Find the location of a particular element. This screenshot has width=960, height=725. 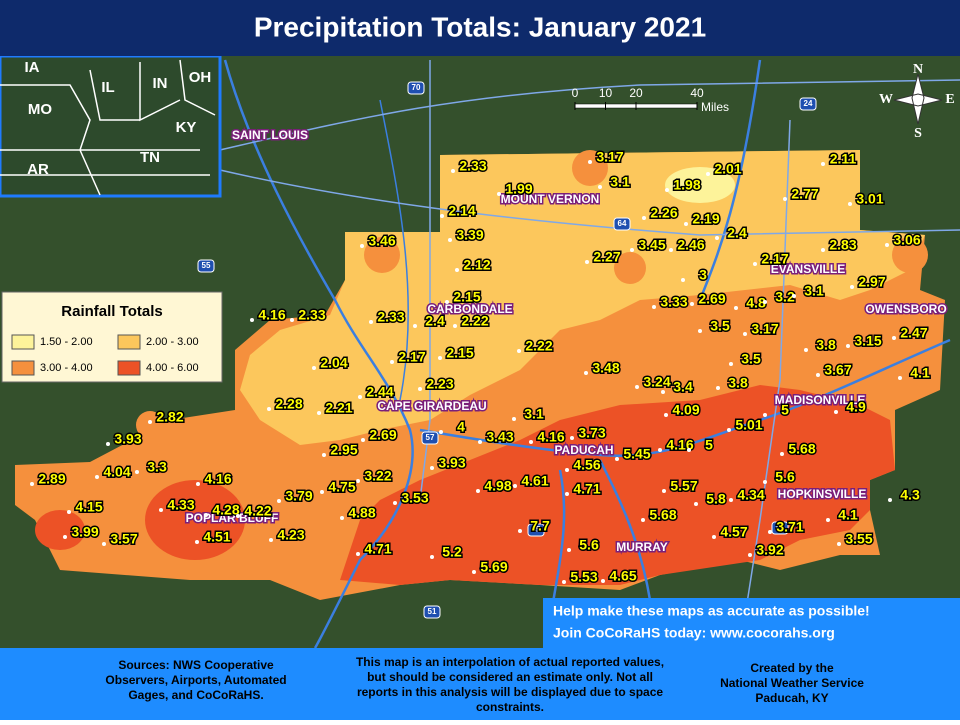

station-value: 5.69 is located at coordinates (493, 567).